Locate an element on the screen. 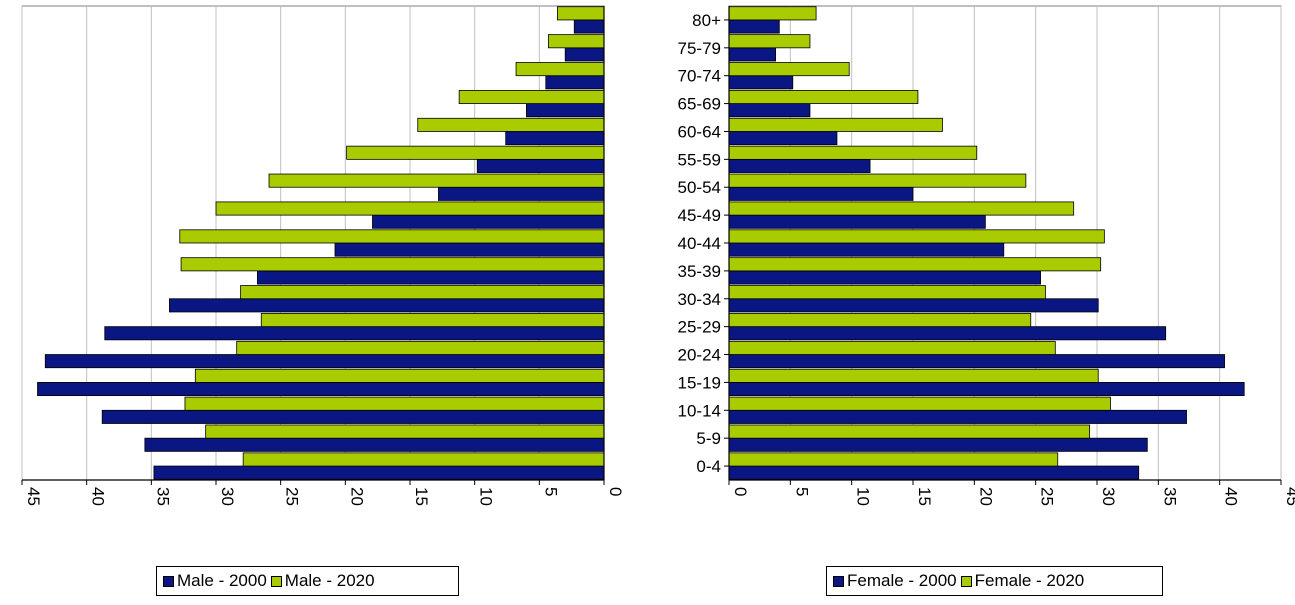 Image resolution: width=1295 pixels, height=605 pixels. female-x-tick-label-30: 30 is located at coordinates (1108, 496).